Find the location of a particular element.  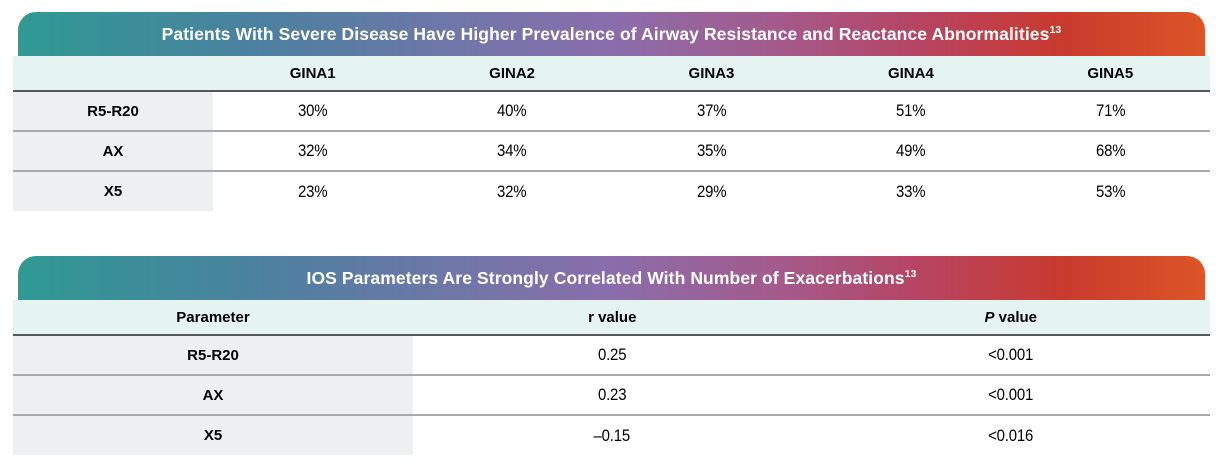

table-row-r5-r20: R5-R20 0.25 <0.001 is located at coordinates (611, 355).